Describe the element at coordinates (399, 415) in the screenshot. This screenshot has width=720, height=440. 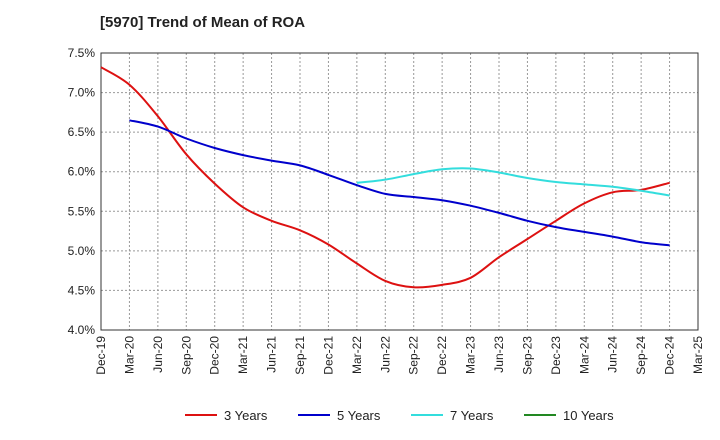
I see `legend: 3 Years 5 Years 7 Years 10 Years` at that location.